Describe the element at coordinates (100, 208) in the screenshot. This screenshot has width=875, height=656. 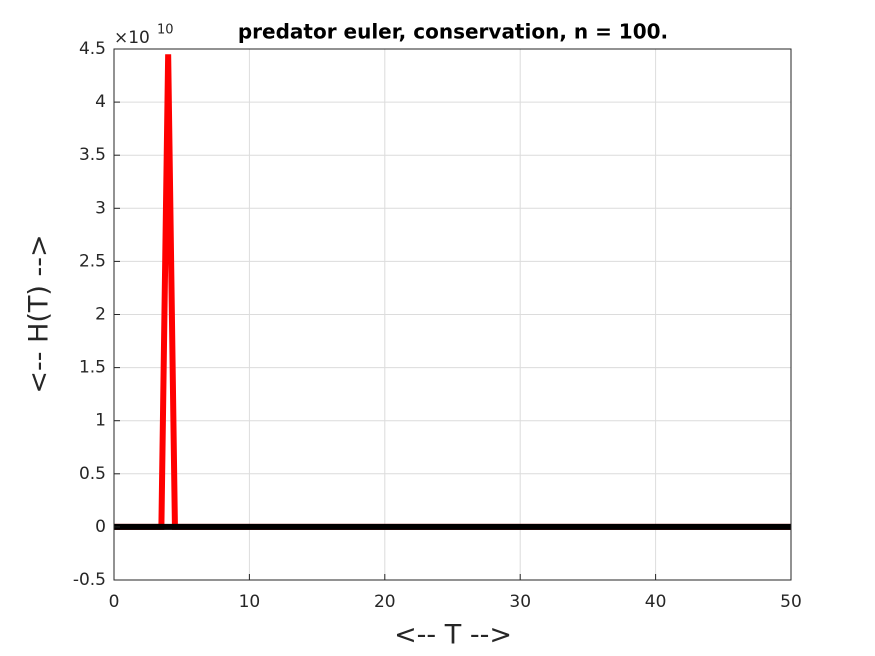
I see `y-tick-label: 3` at that location.